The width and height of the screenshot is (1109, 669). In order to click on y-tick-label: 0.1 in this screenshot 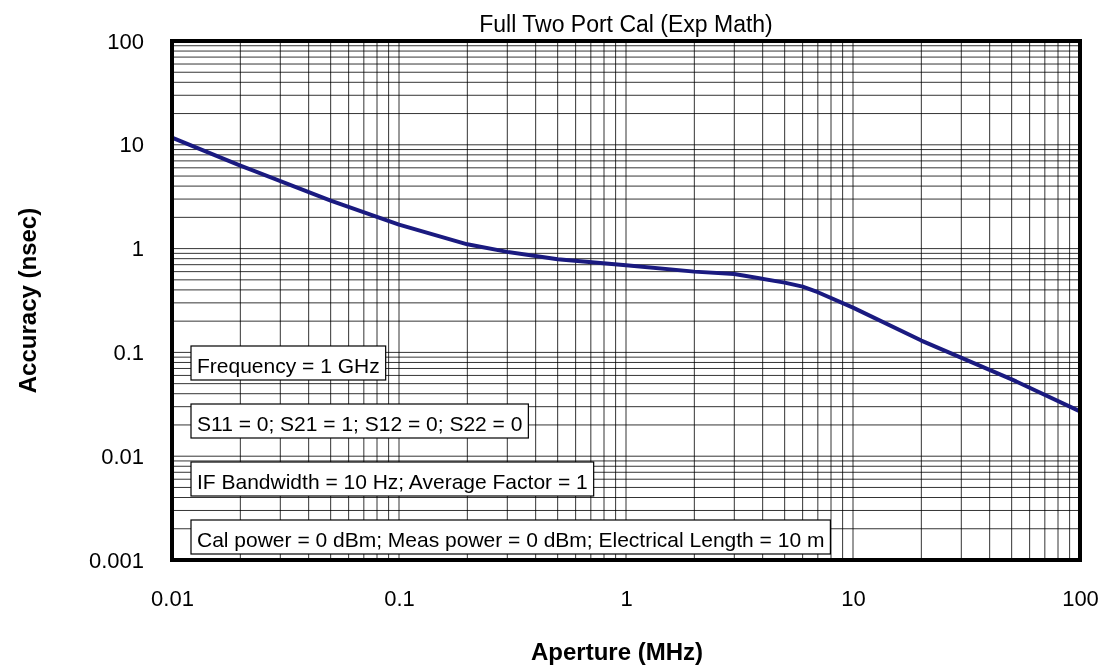, I will do `click(128, 352)`.